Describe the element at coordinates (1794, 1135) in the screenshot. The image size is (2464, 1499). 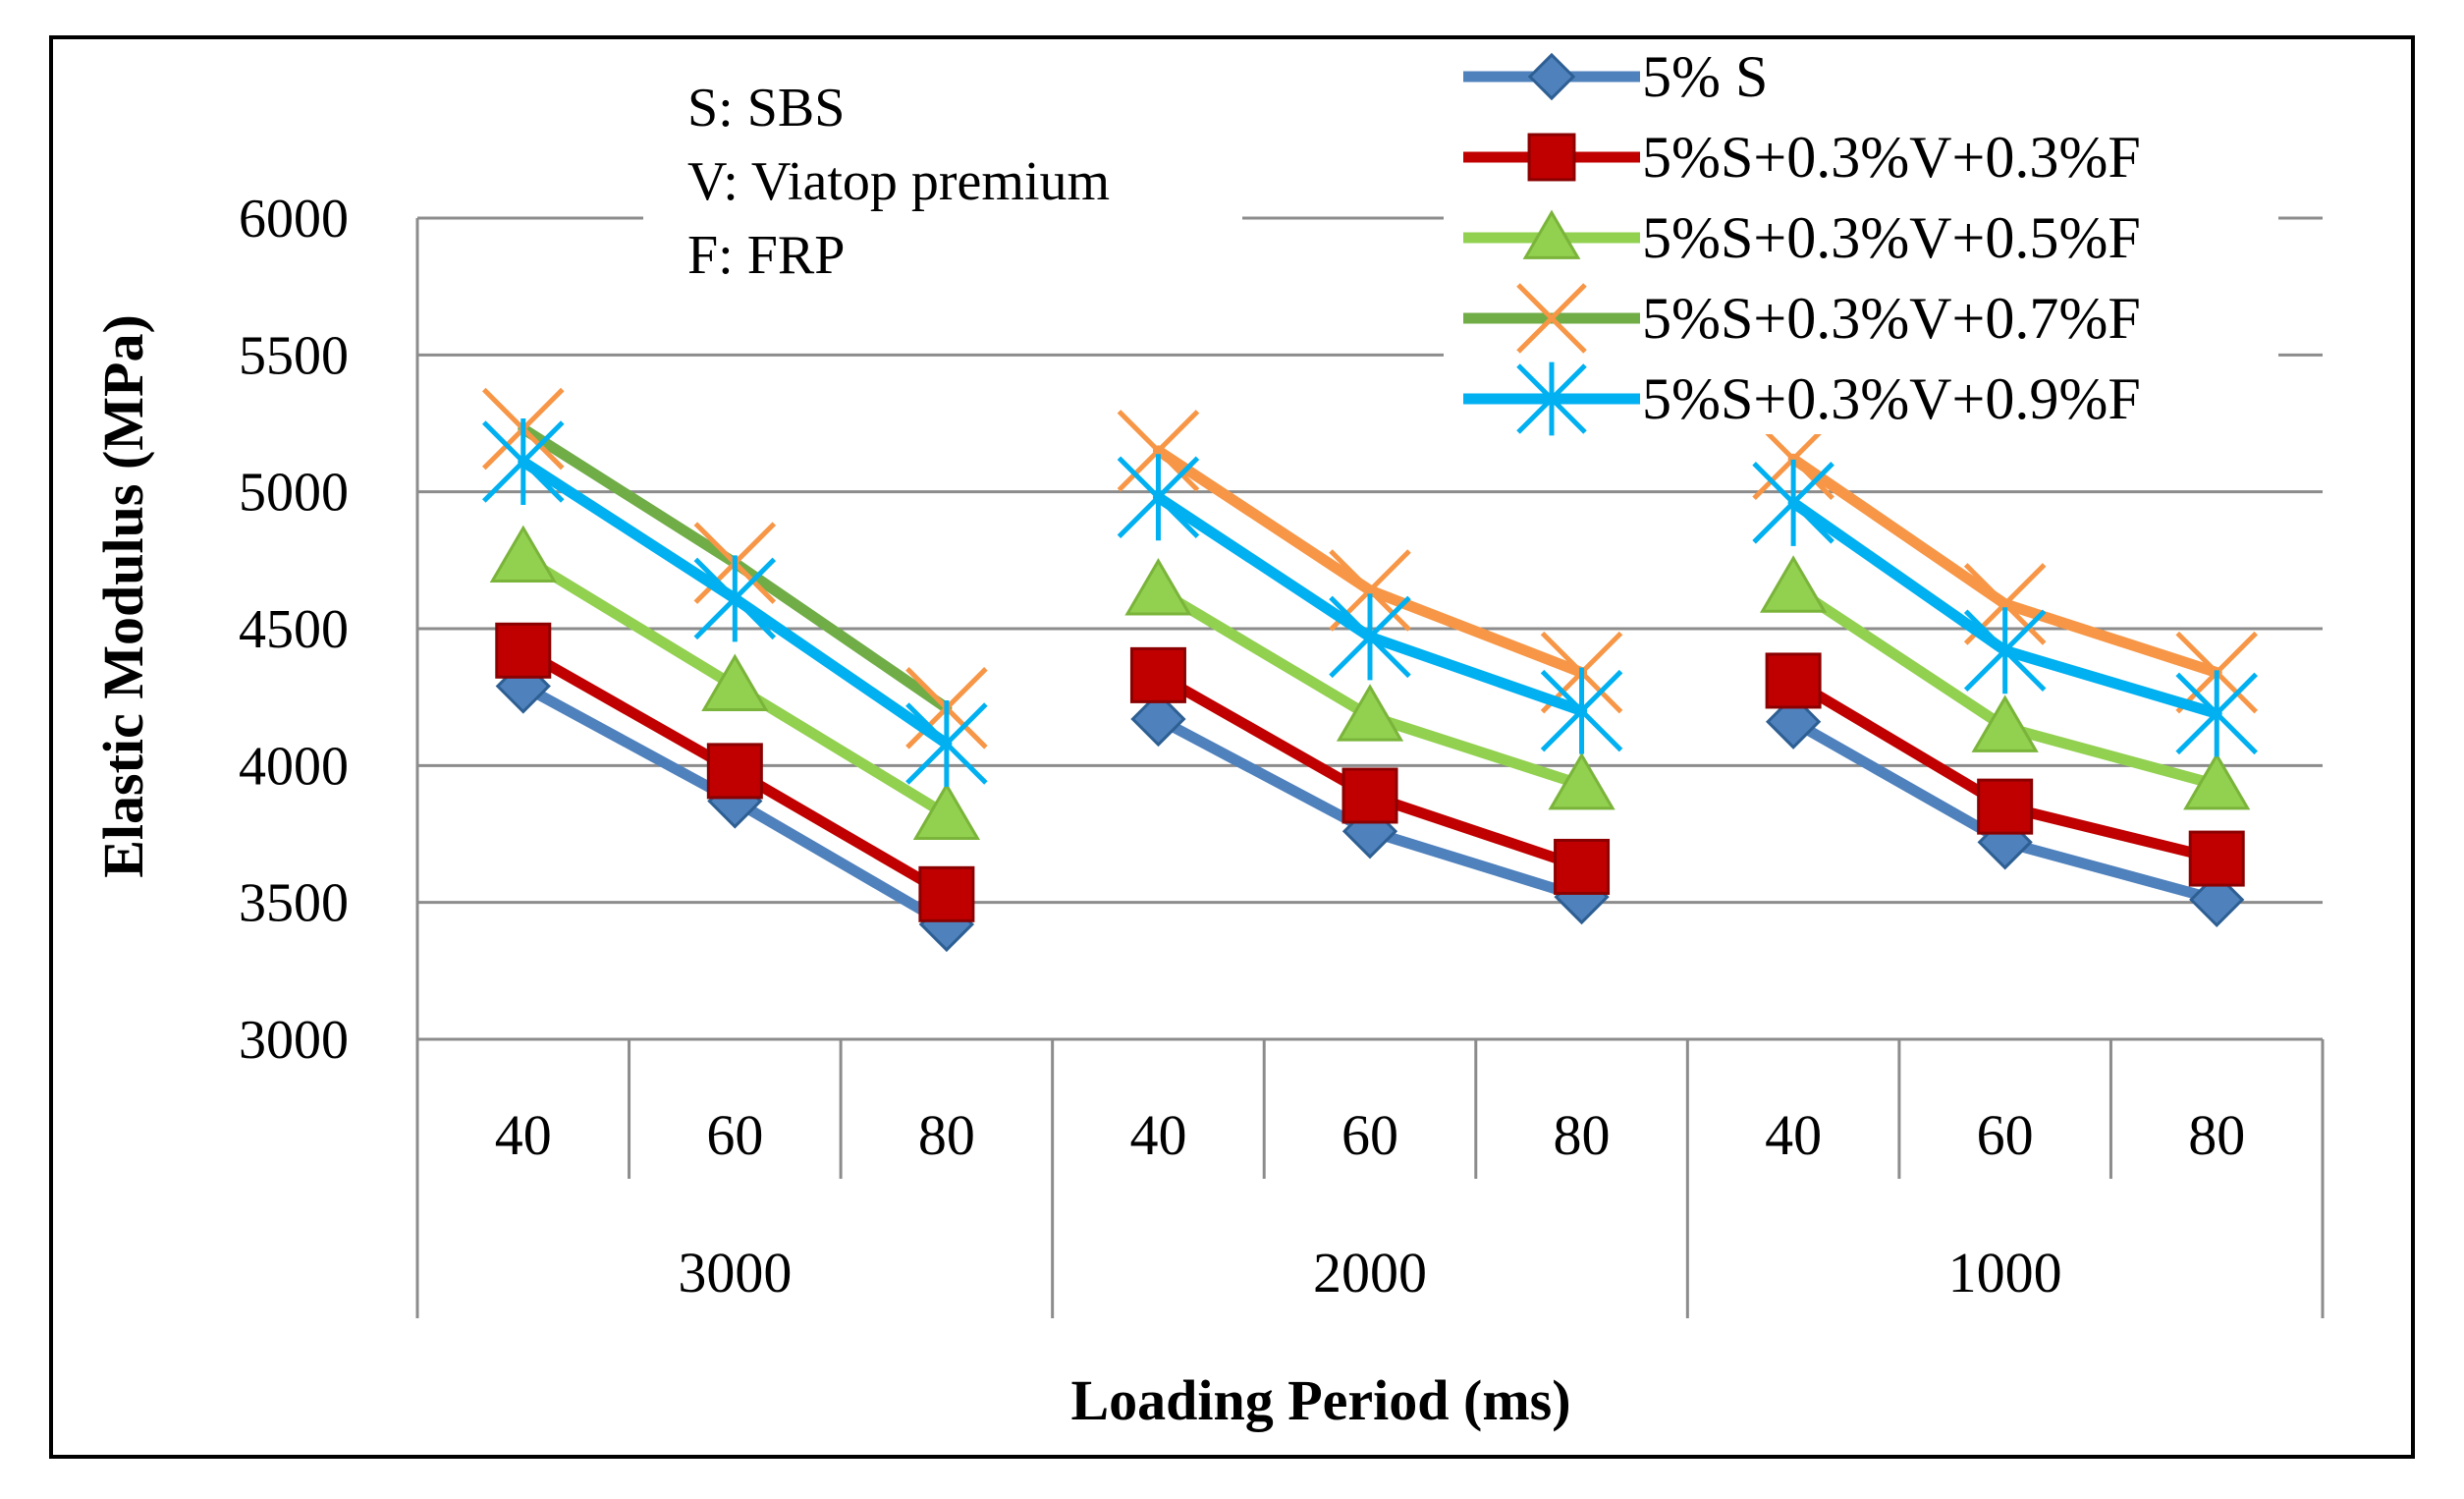
I see `x-tick-label-1000-40: 40` at that location.